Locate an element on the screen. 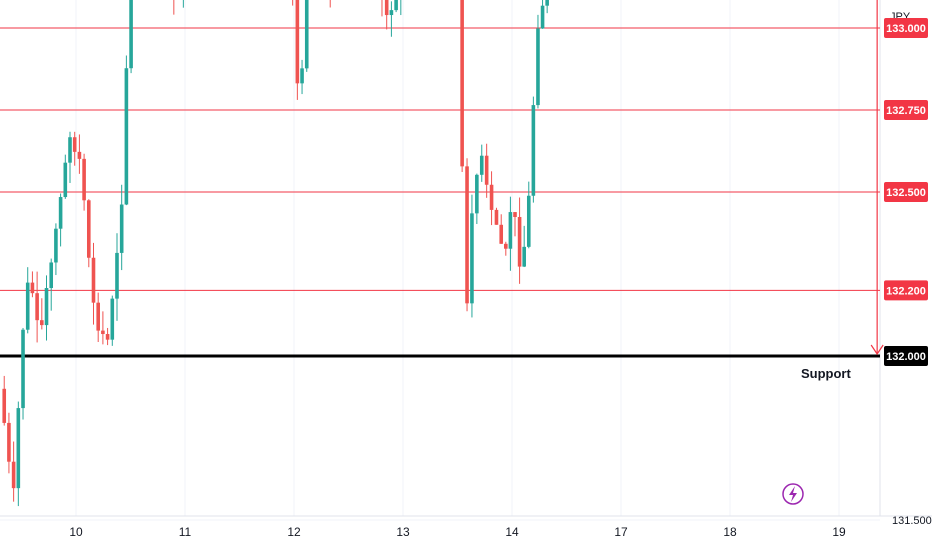 The height and width of the screenshot is (550, 932). price-level-badge-label: 132.500 is located at coordinates (906, 193).